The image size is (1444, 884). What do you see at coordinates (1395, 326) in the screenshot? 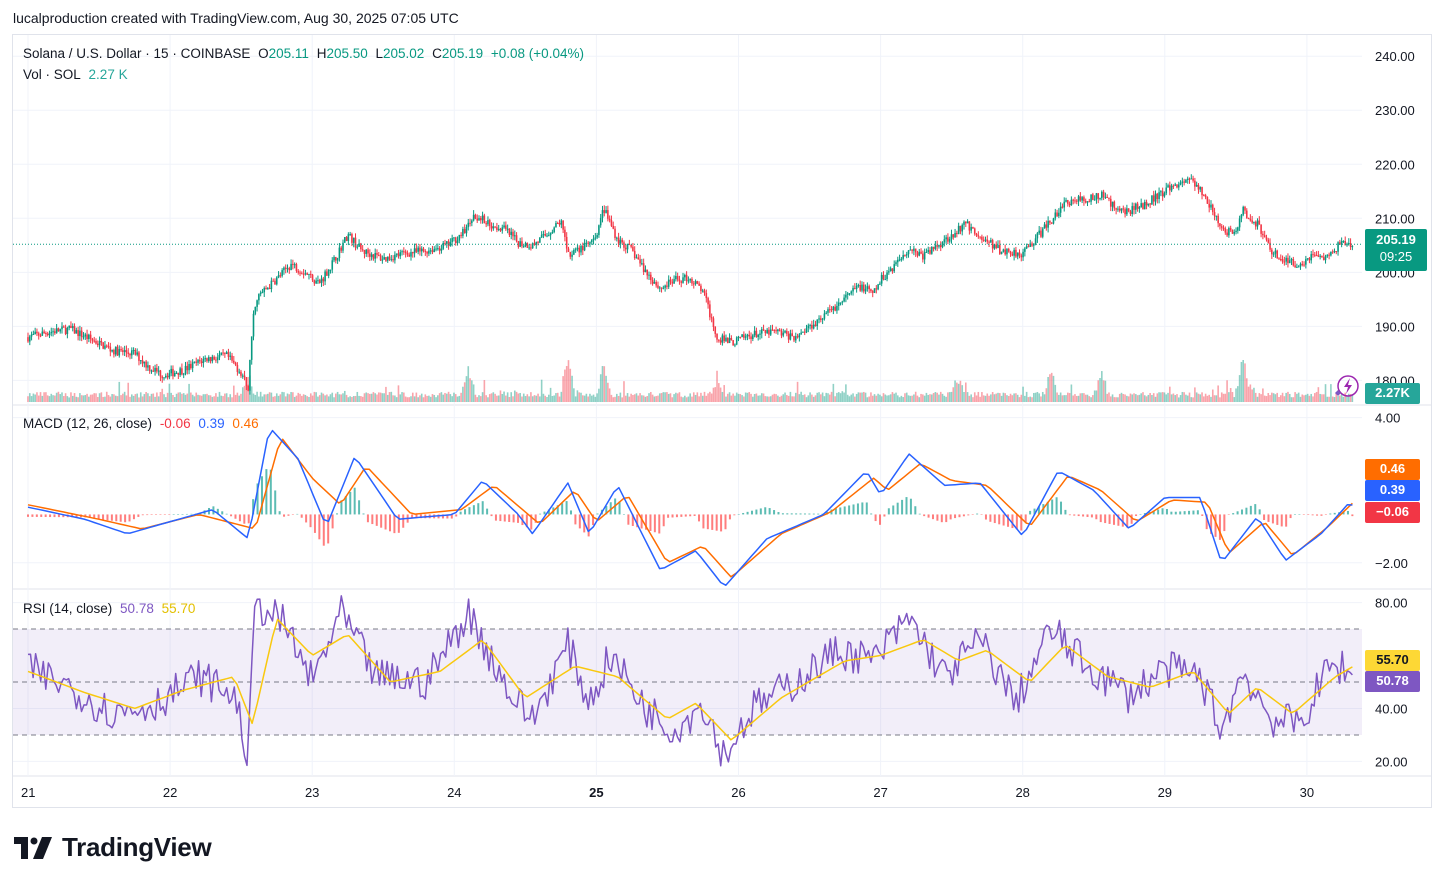
I see `price-tick-label: 190.00` at bounding box center [1395, 326].